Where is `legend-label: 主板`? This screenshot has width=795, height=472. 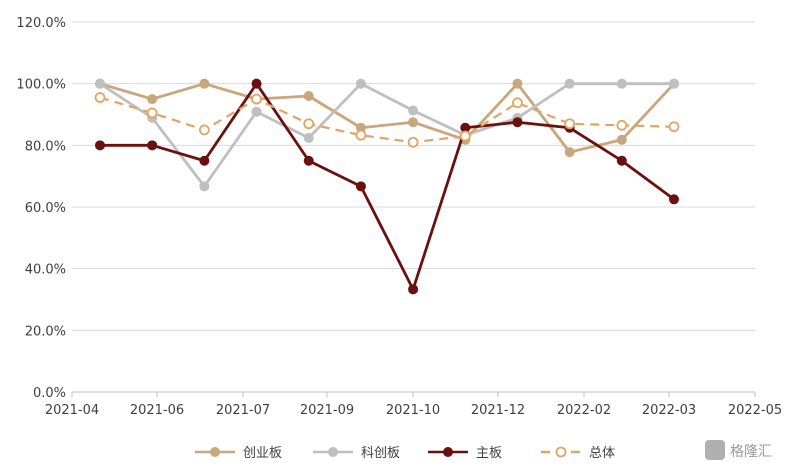
legend-label: 主板 is located at coordinates (489, 453).